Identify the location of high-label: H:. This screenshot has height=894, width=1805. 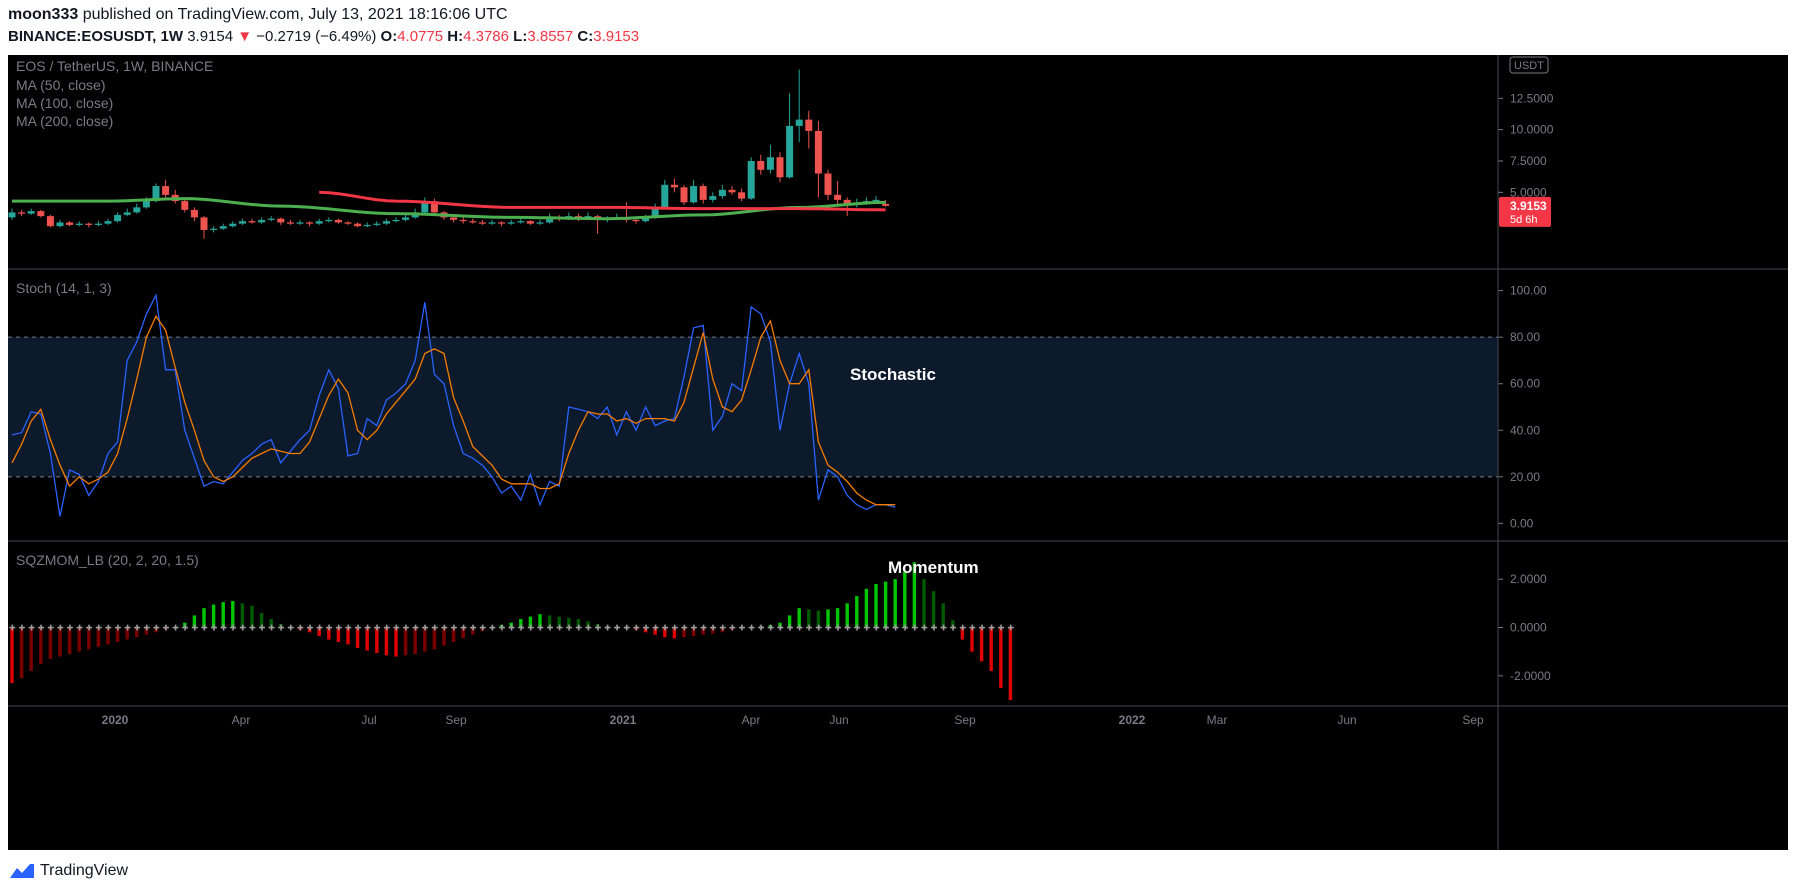
(455, 36).